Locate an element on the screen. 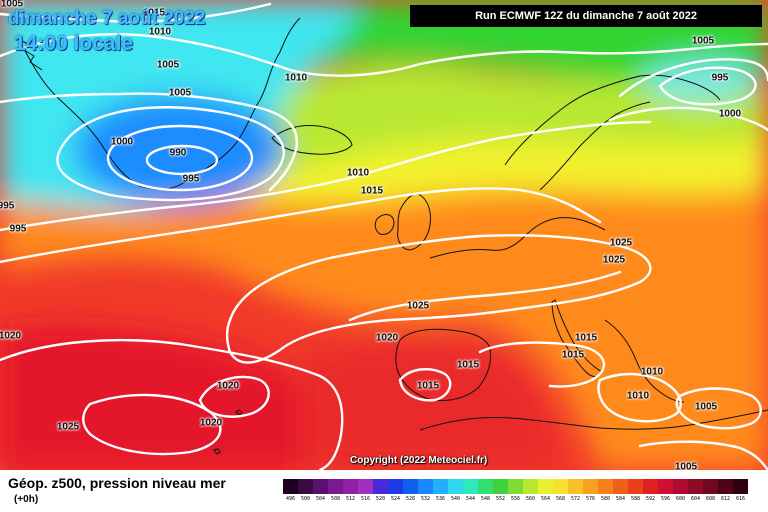 Image resolution: width=768 pixels, height=512 pixels. legend-swatch: 616 is located at coordinates (740, 490).